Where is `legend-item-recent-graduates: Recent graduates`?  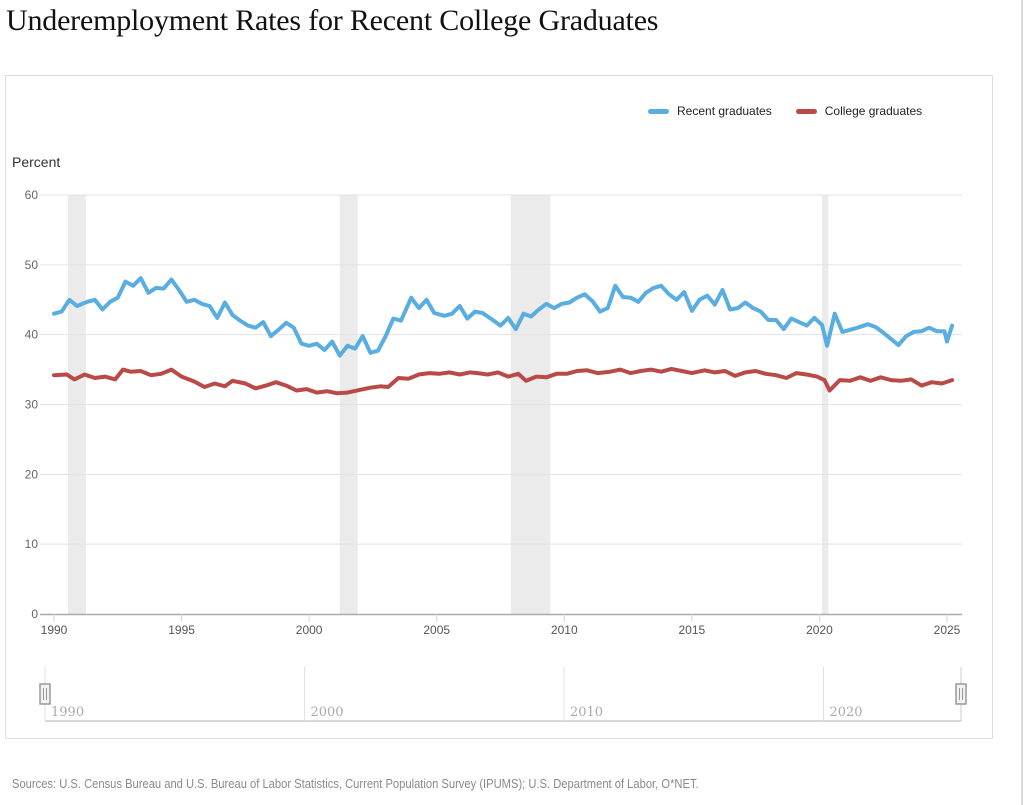
legend-item-recent-graduates: Recent graduates is located at coordinates (710, 111).